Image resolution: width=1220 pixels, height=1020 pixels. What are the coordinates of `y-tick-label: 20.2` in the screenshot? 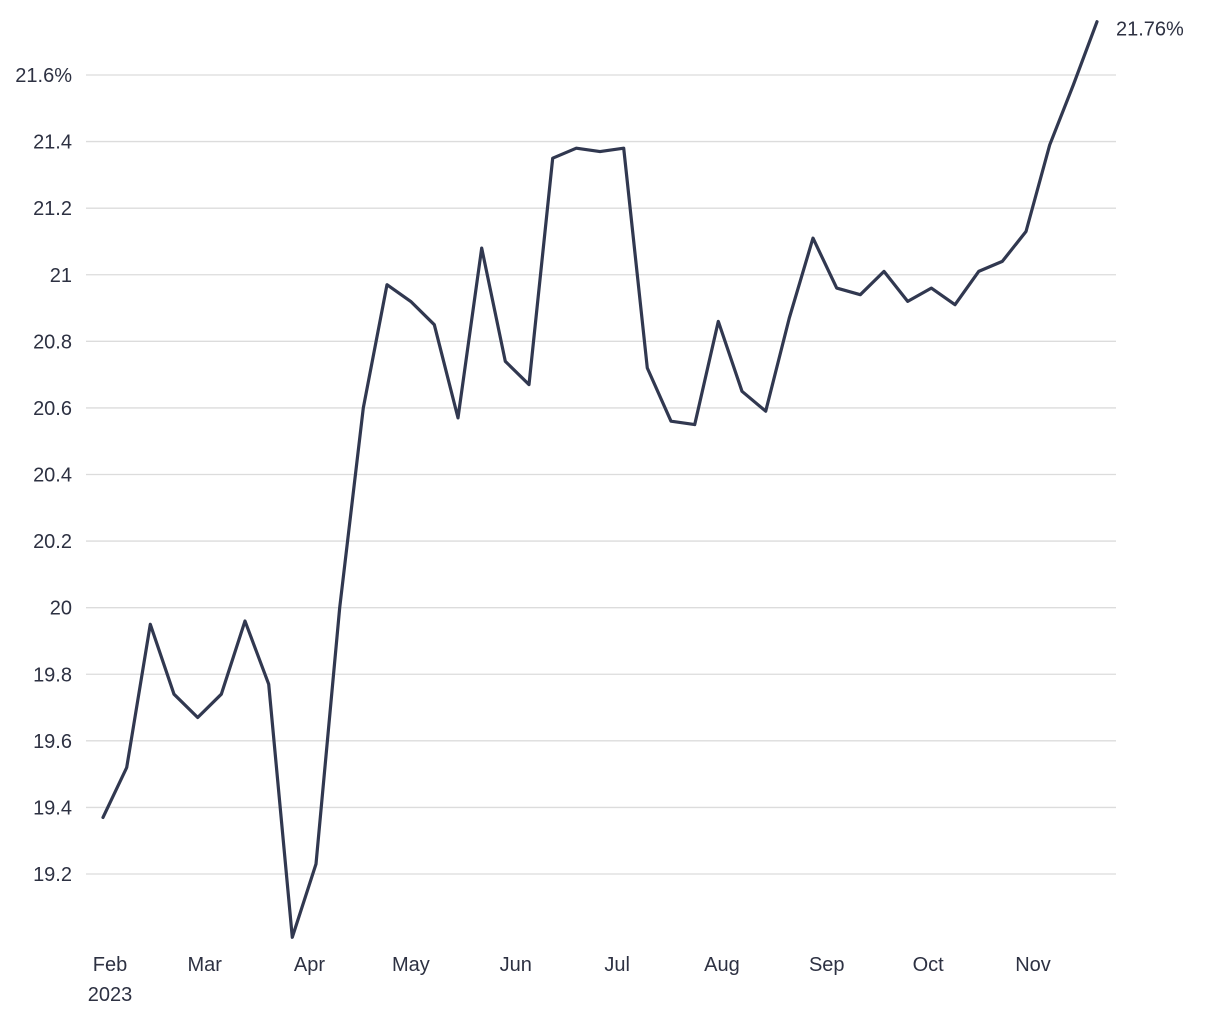 It's located at (52, 542).